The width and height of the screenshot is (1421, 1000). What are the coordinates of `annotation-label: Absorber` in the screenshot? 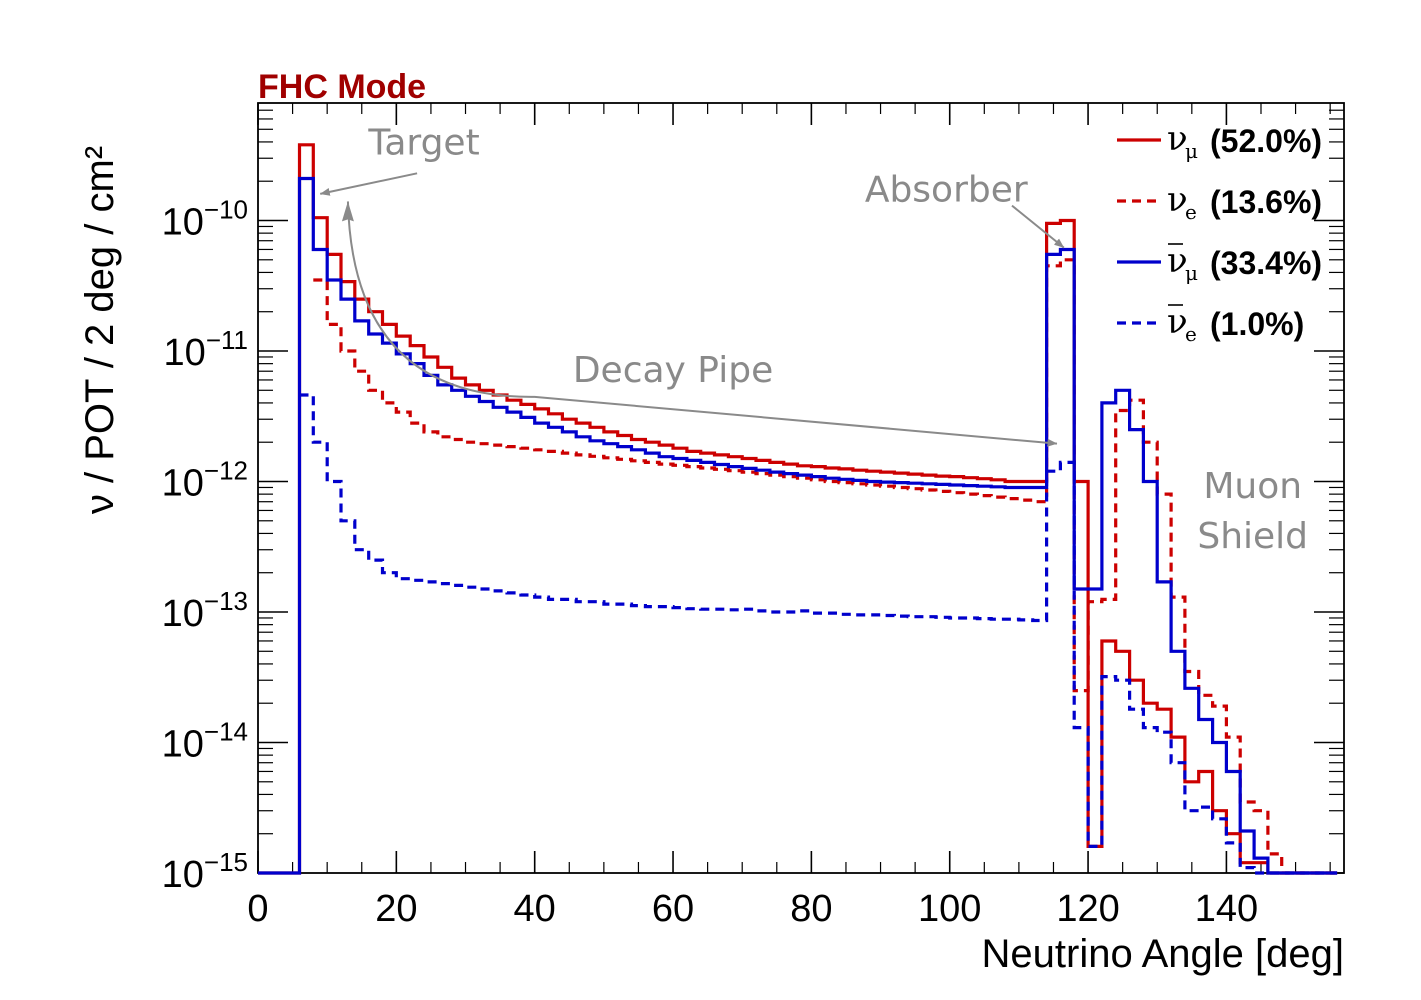 It's located at (946, 189).